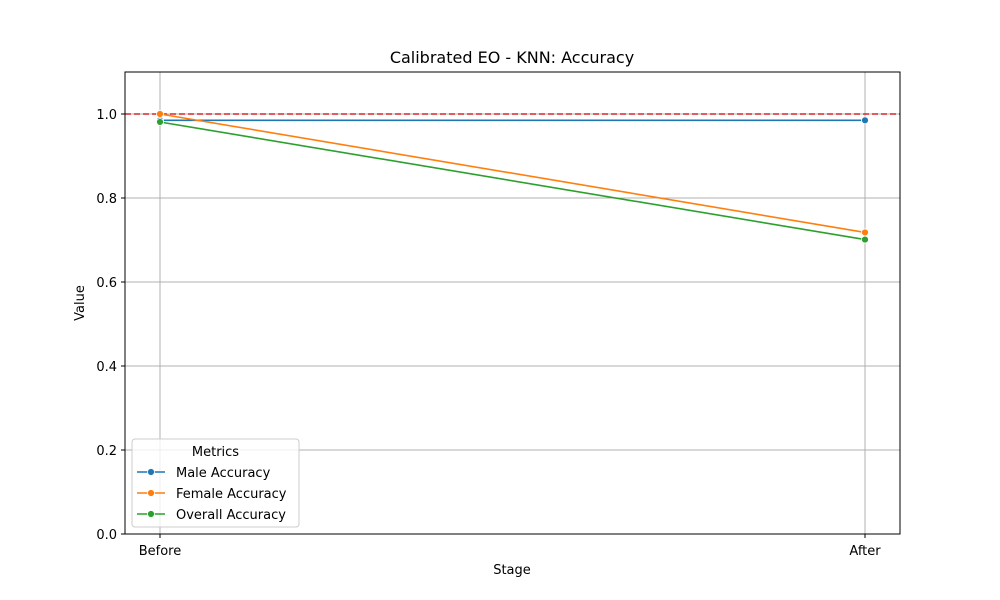 Image resolution: width=1000 pixels, height=600 pixels. I want to click on legend-entry-label: Female Accuracy, so click(231, 494).